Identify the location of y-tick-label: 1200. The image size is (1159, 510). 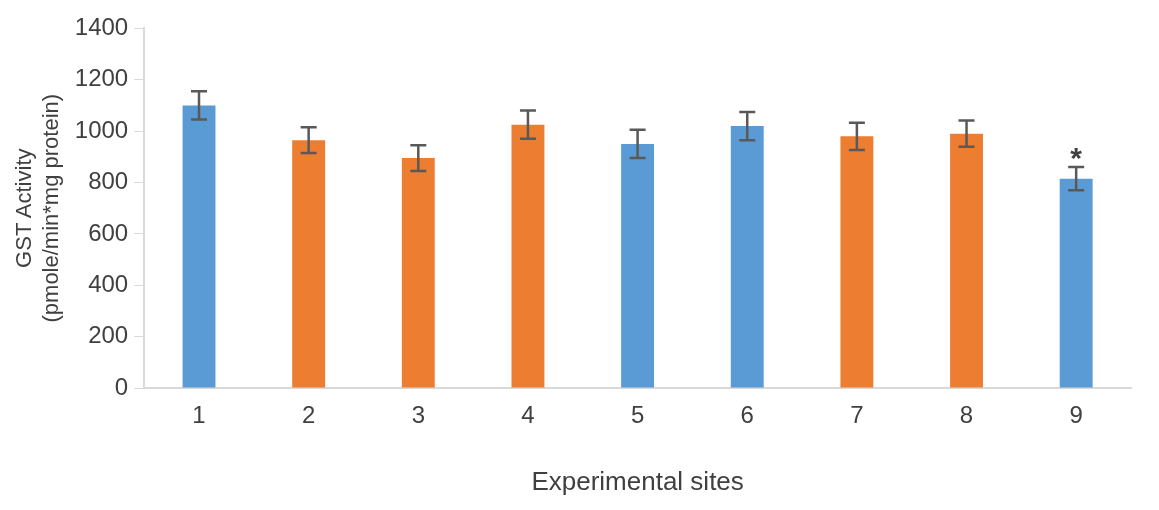
(101, 78).